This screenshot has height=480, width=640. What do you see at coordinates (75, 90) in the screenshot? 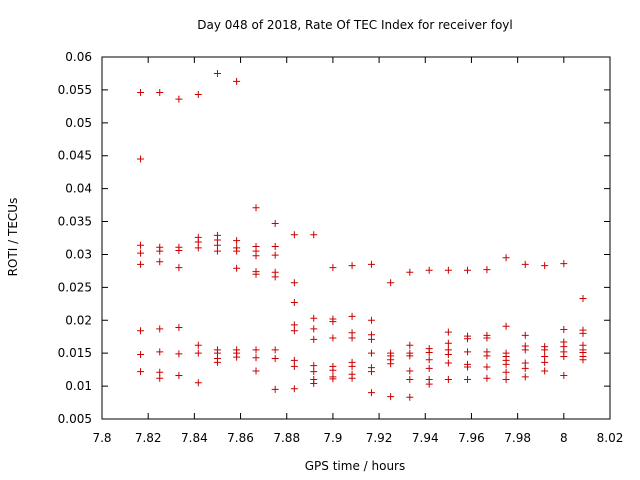
I see `y-tick-label: 0.055` at bounding box center [75, 90].